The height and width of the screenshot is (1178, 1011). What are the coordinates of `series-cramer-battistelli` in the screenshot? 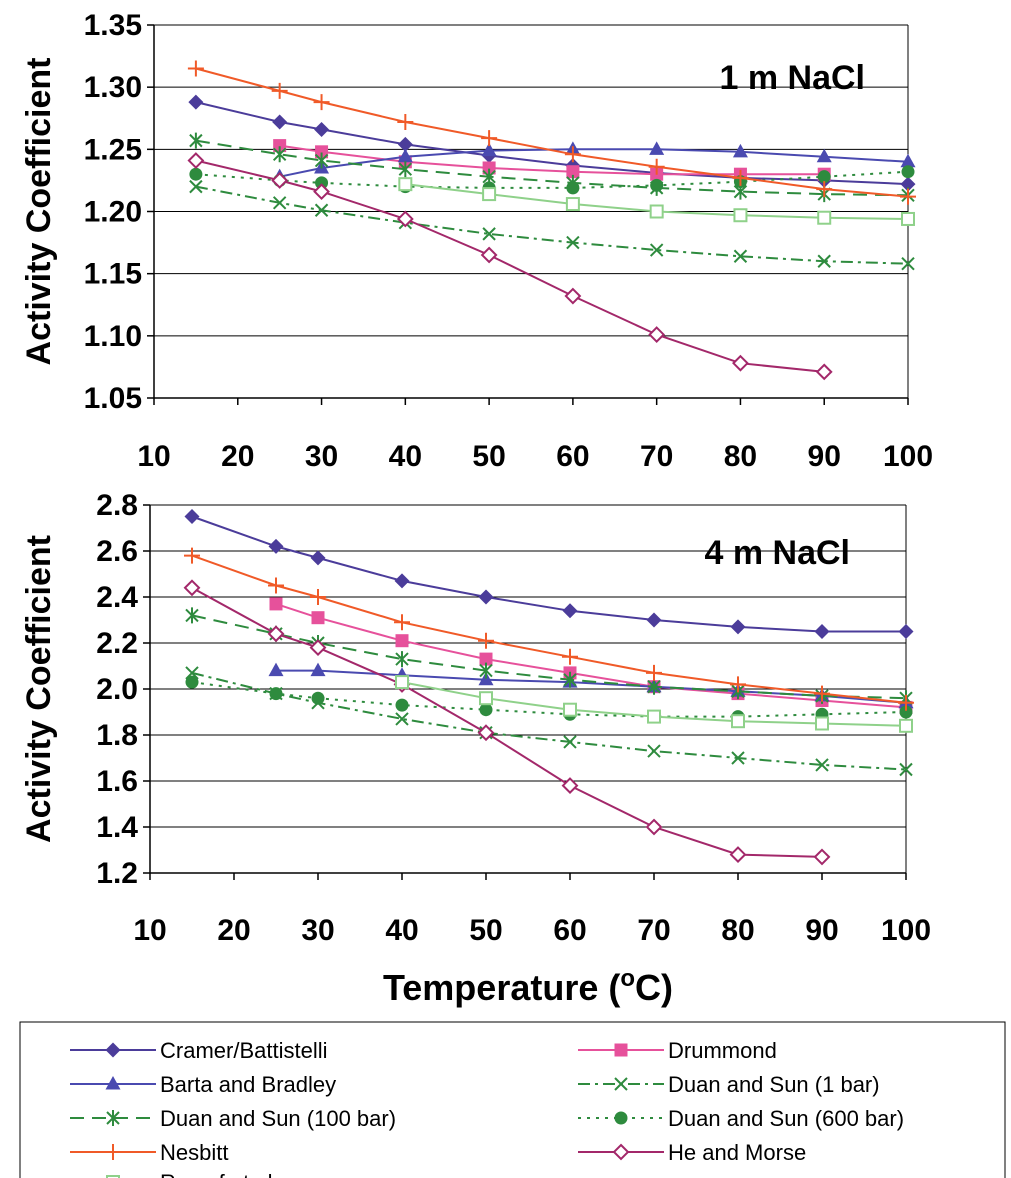 It's located at (549, 574).